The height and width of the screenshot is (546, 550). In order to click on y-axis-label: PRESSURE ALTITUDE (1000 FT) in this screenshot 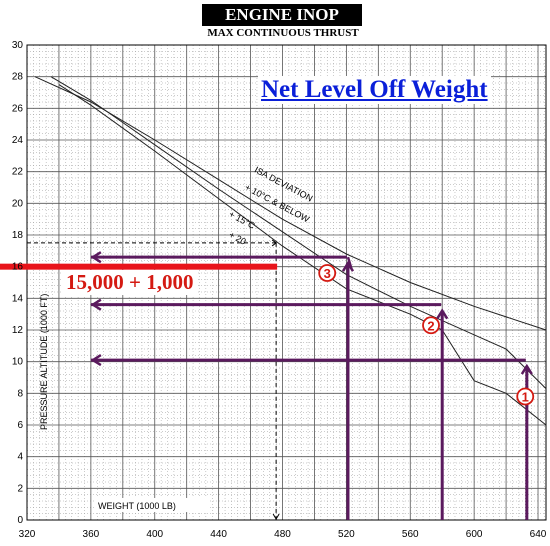, I will do `click(44, 362)`.